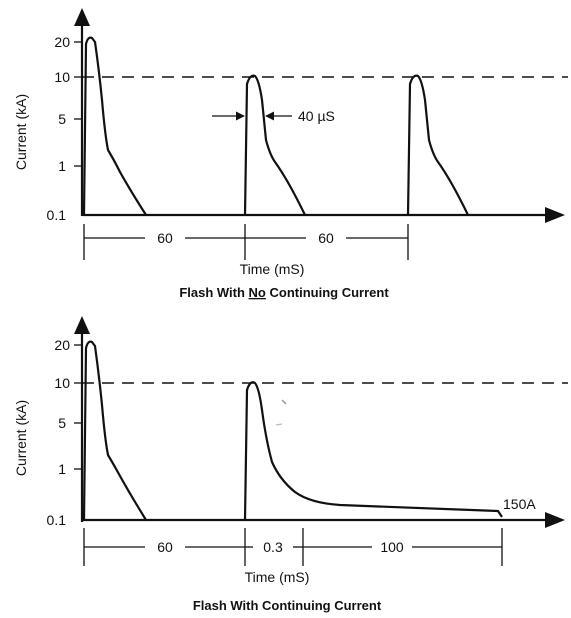 This screenshot has width=571, height=618. Describe the element at coordinates (257, 292) in the screenshot. I see `top-caption-underlined: No` at that location.